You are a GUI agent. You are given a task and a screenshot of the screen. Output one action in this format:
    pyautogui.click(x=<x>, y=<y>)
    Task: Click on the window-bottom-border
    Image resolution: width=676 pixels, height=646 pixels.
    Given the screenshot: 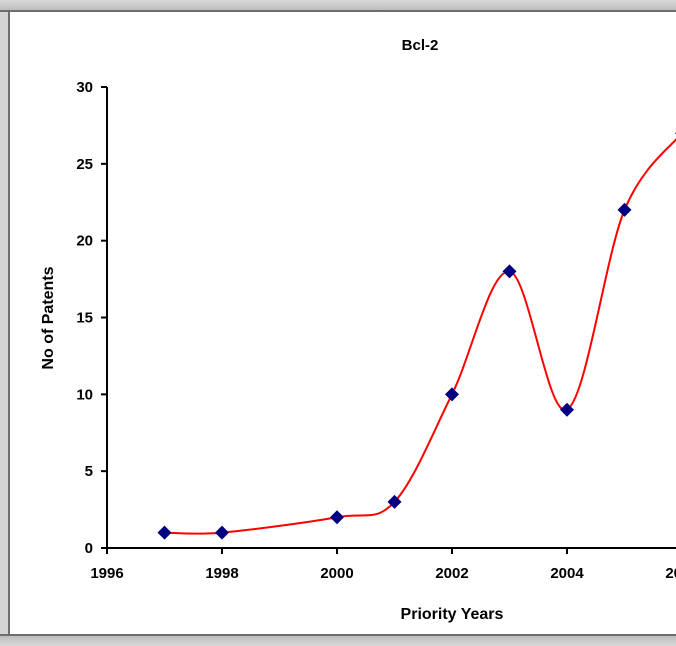 What is the action you would take?
    pyautogui.click(x=338, y=640)
    